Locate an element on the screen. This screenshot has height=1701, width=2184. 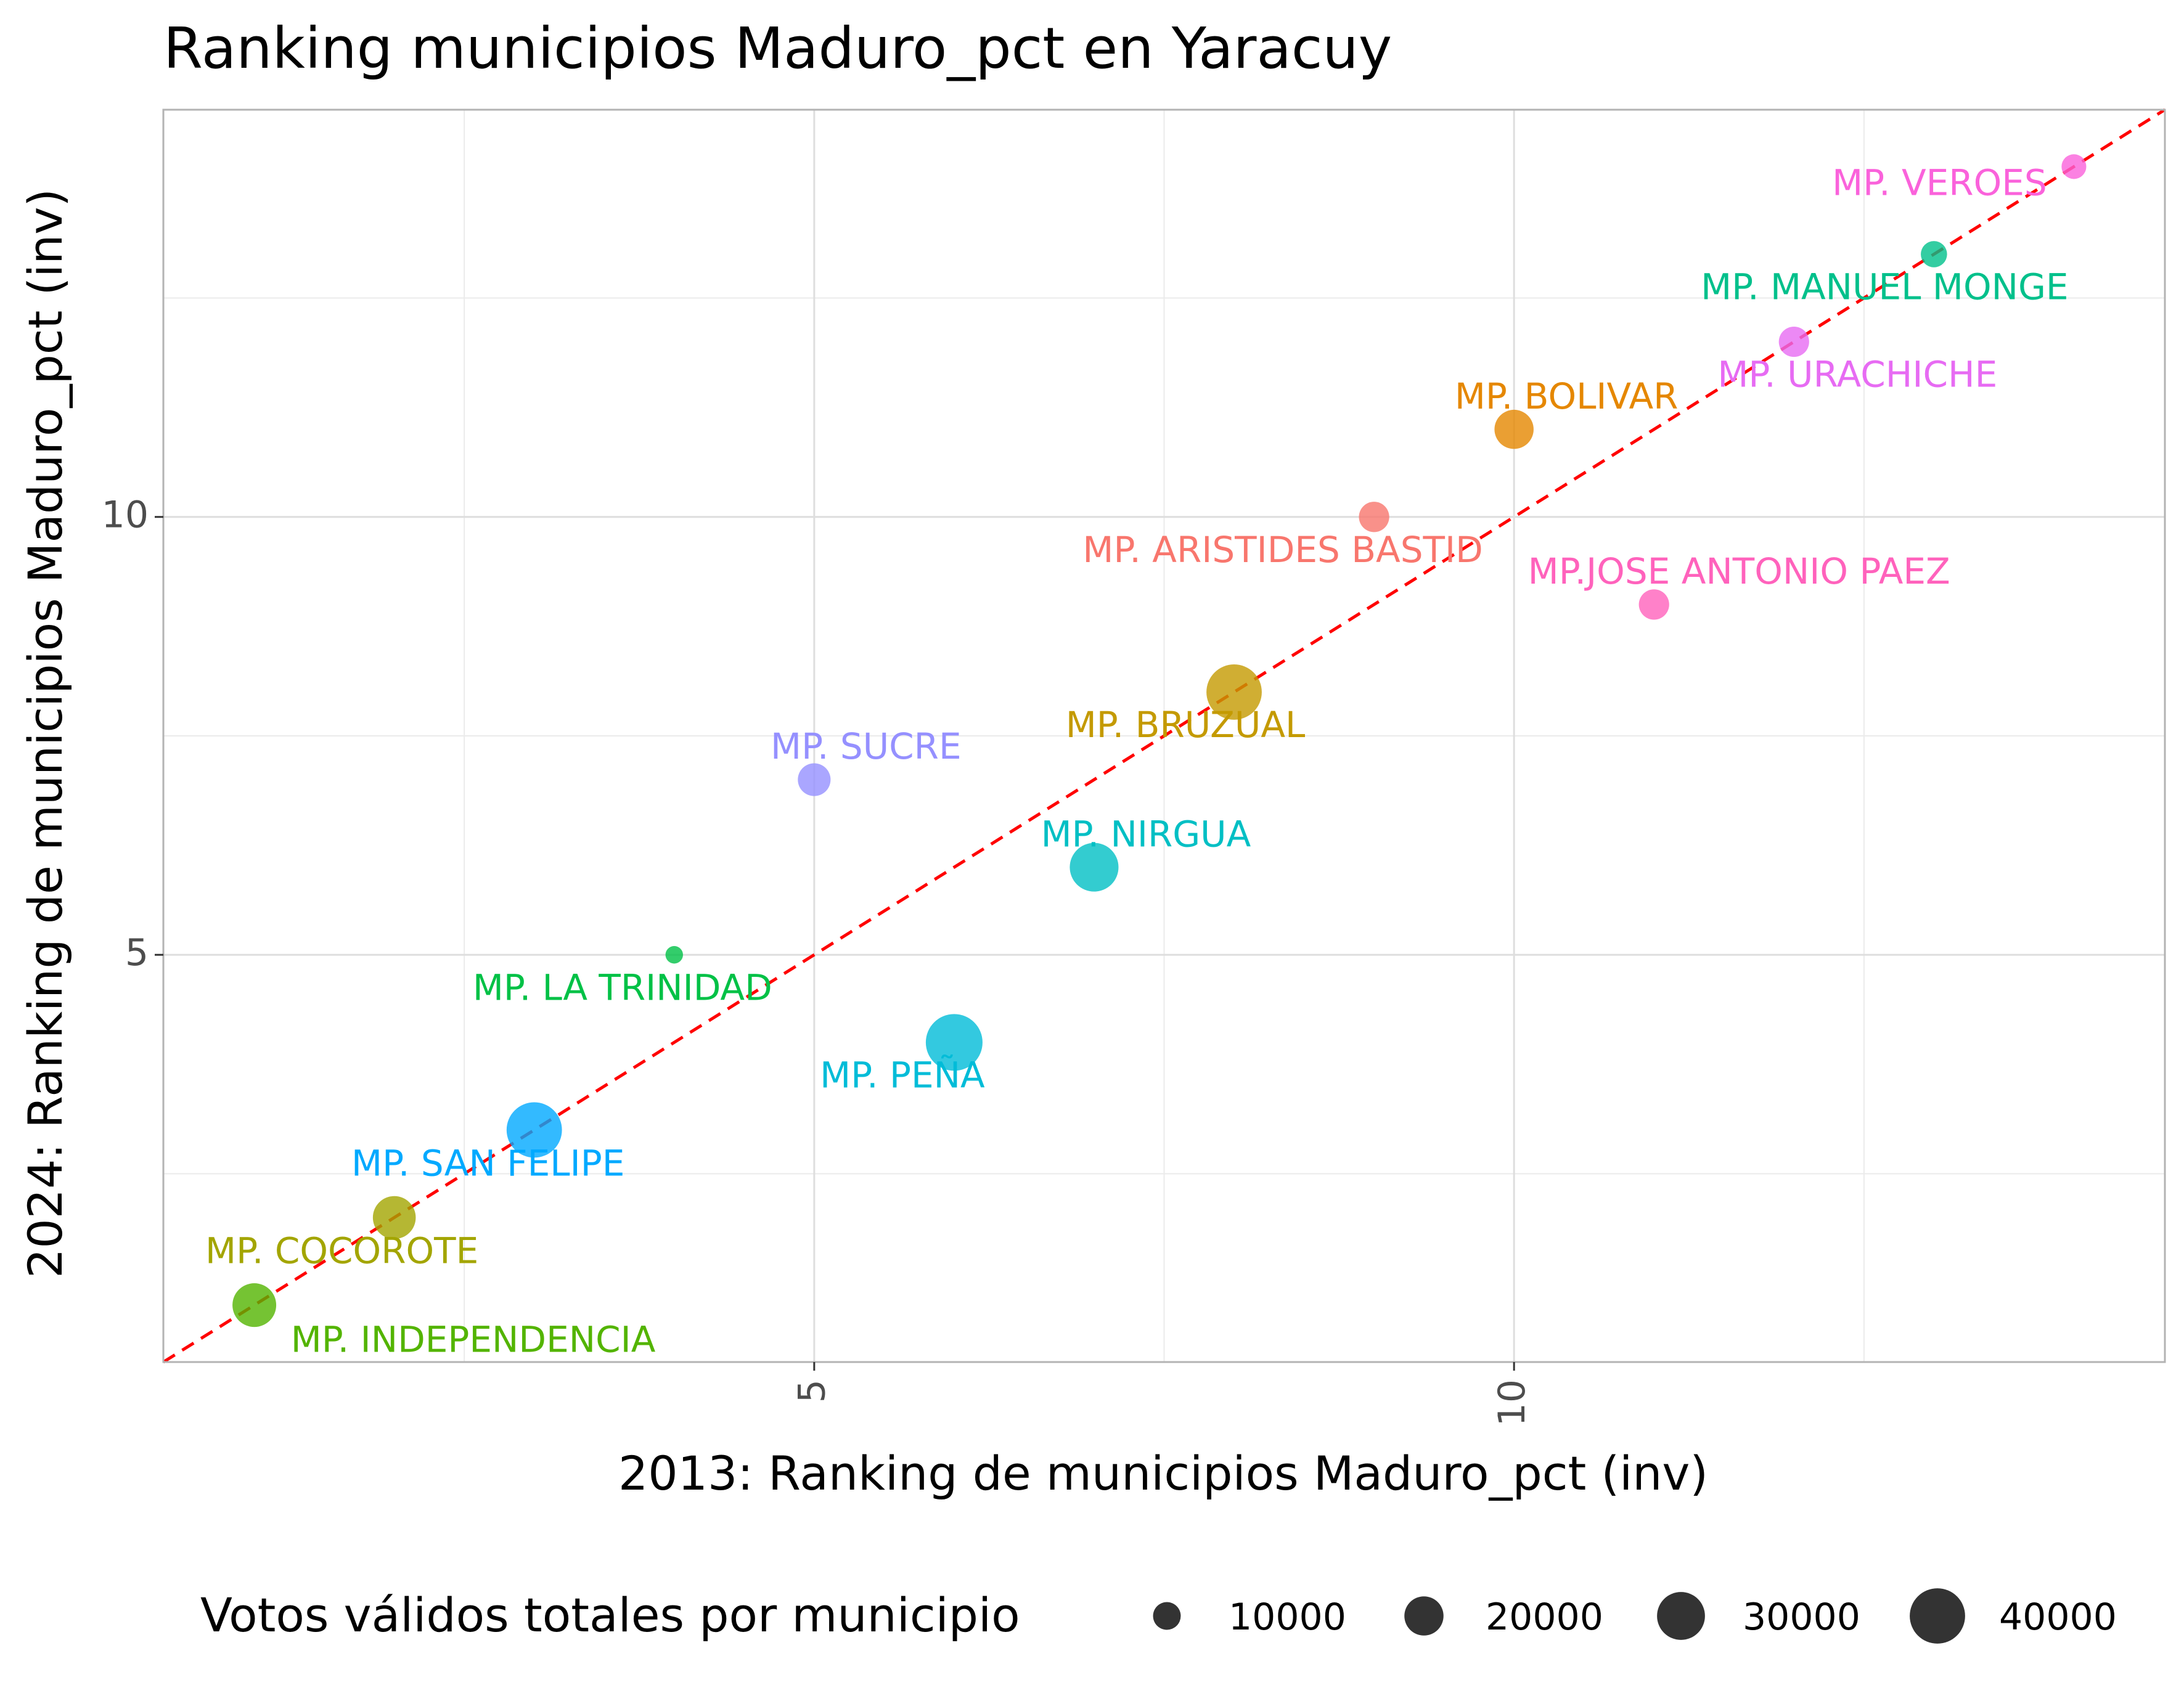
point-label: MP.JOSE ANTONIO PAEZ is located at coordinates (1739, 571).